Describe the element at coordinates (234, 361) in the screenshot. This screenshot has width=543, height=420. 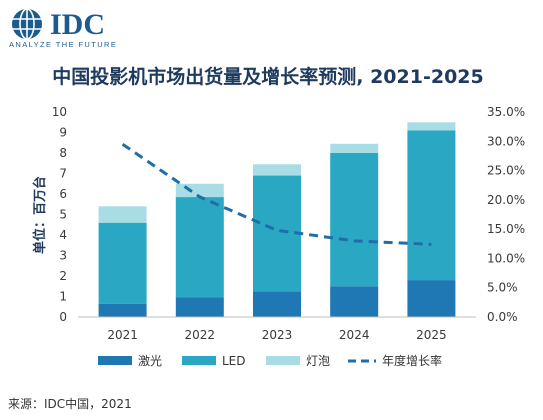
I see `legend-label: LED` at that location.